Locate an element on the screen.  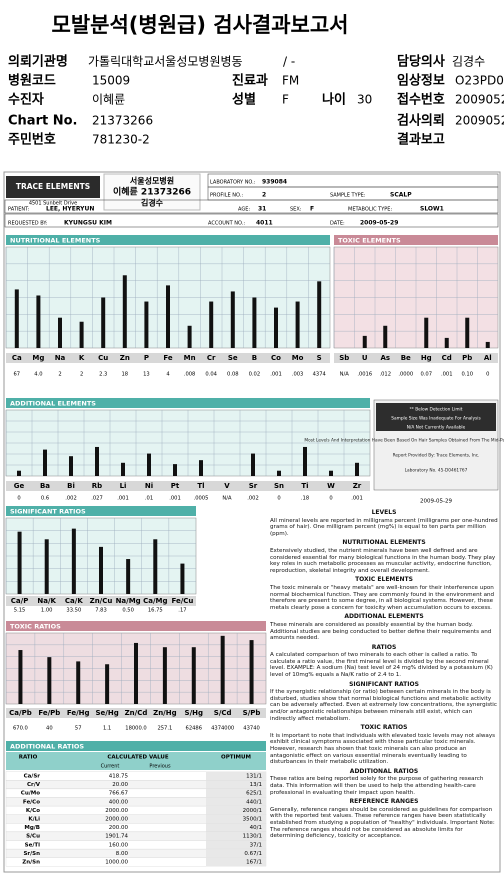
ratio-name: Zn/Sn is located at coordinates (31, 863).